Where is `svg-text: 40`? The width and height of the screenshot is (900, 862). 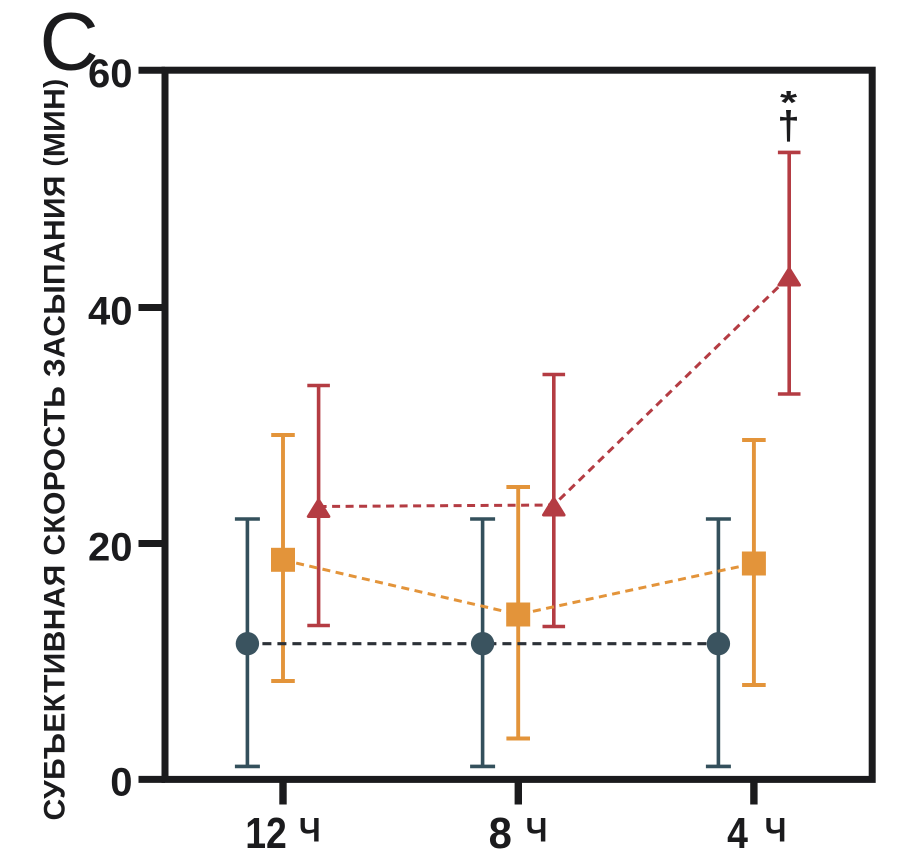
svg-text: 40 is located at coordinates (110, 311).